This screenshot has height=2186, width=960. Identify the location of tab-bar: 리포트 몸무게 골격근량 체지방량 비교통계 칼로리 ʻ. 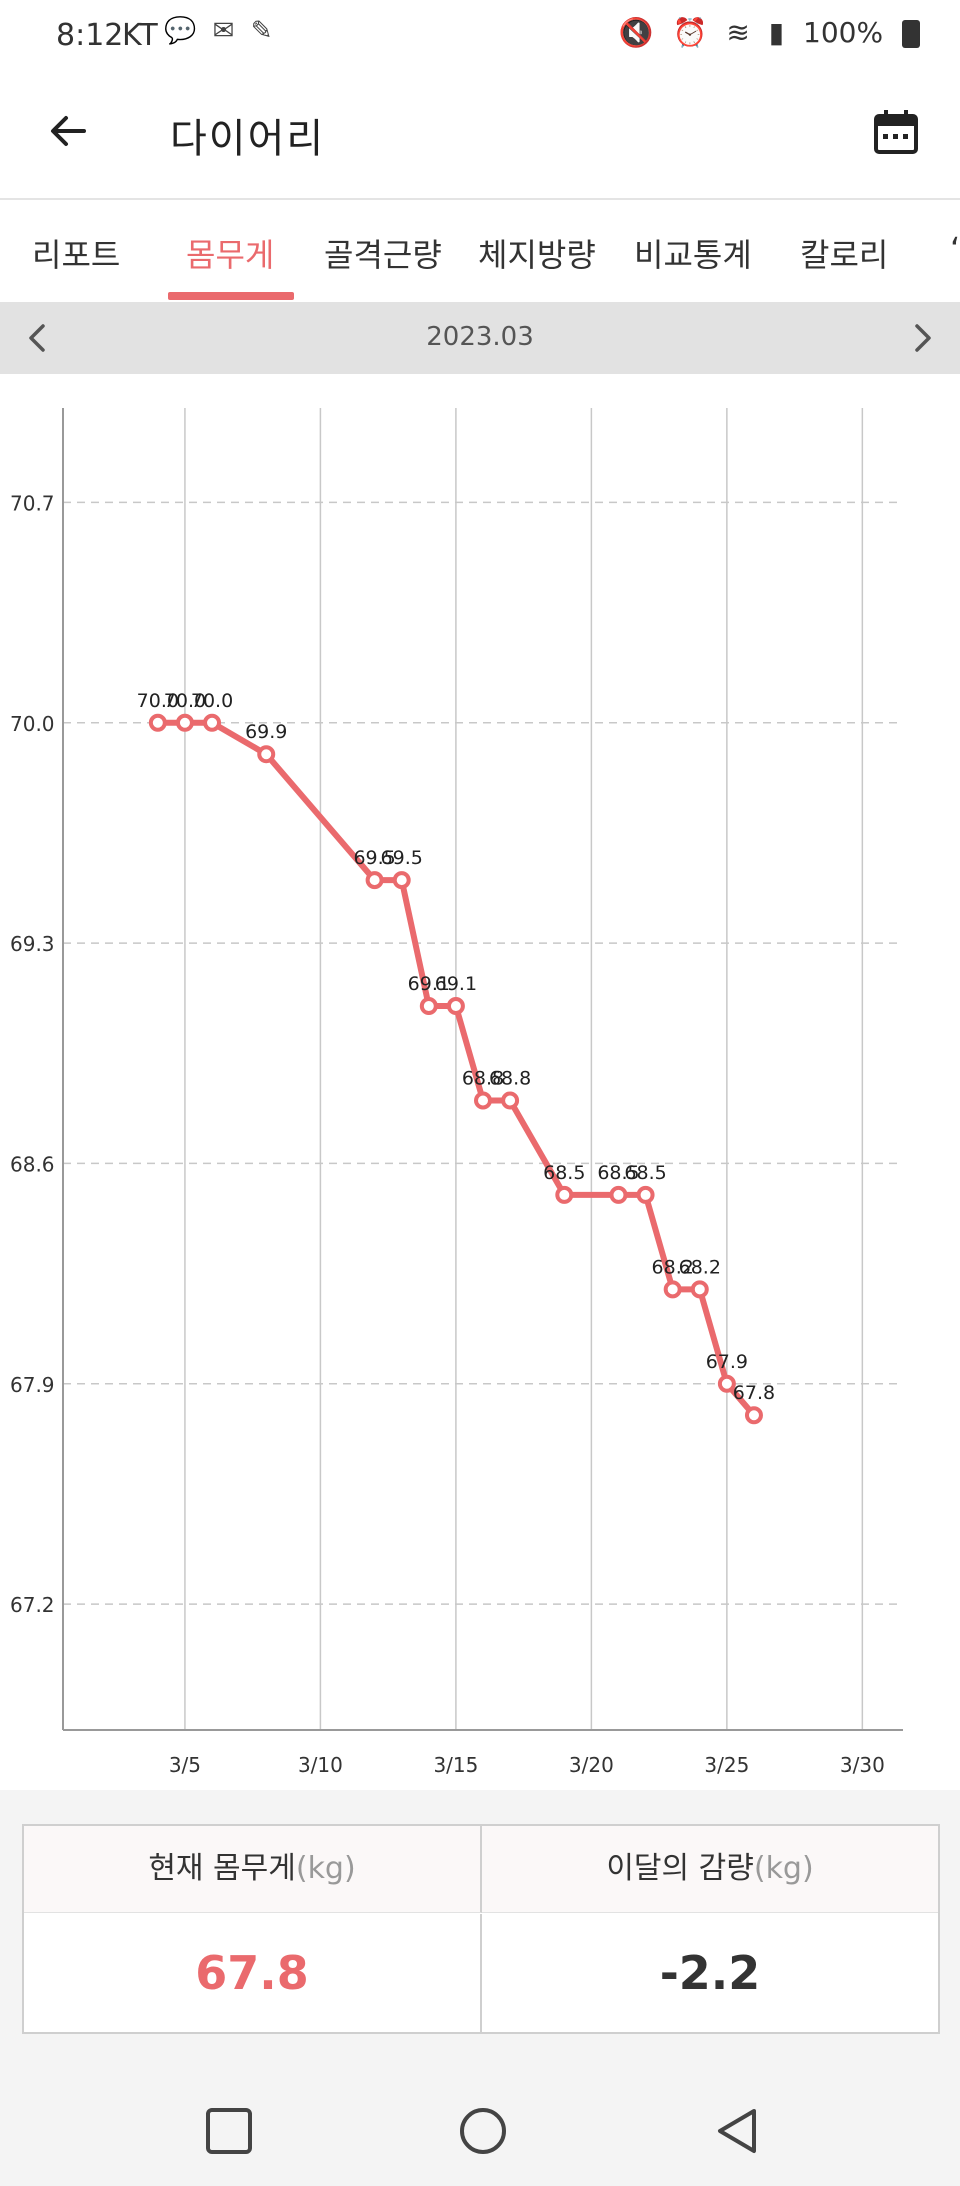
(480, 250).